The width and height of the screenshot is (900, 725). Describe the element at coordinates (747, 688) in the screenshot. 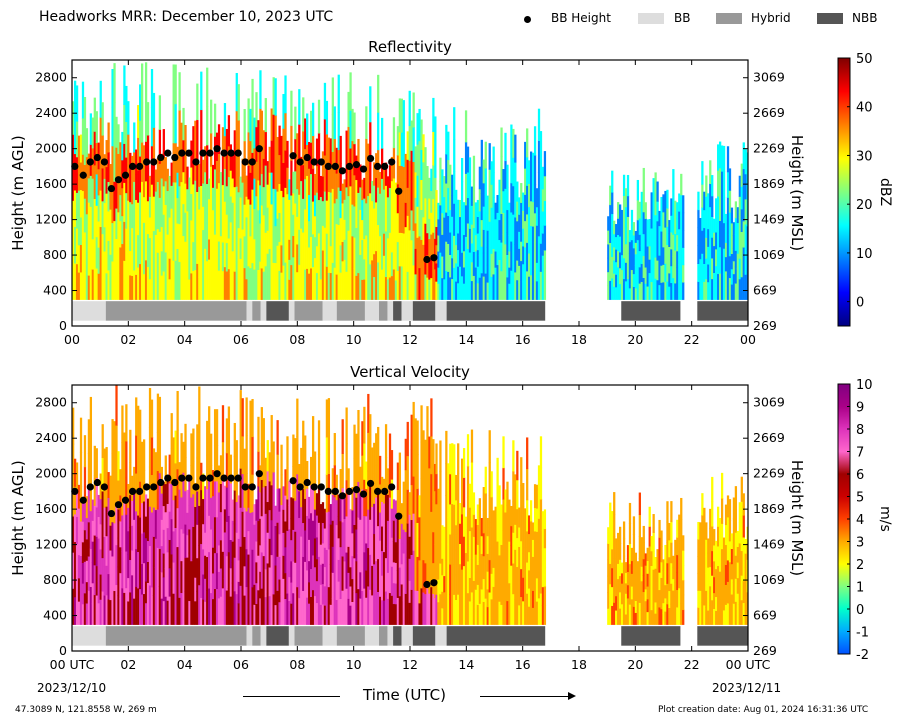

I see `end-date-label: 2023/12/11` at that location.